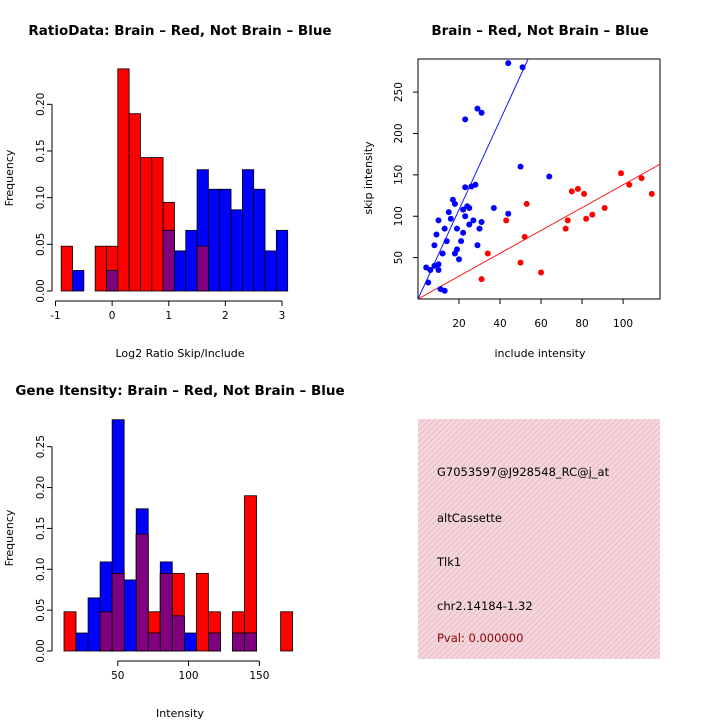 The image size is (720, 720). I want to click on scatter-y-tick-label: 200, so click(399, 133).